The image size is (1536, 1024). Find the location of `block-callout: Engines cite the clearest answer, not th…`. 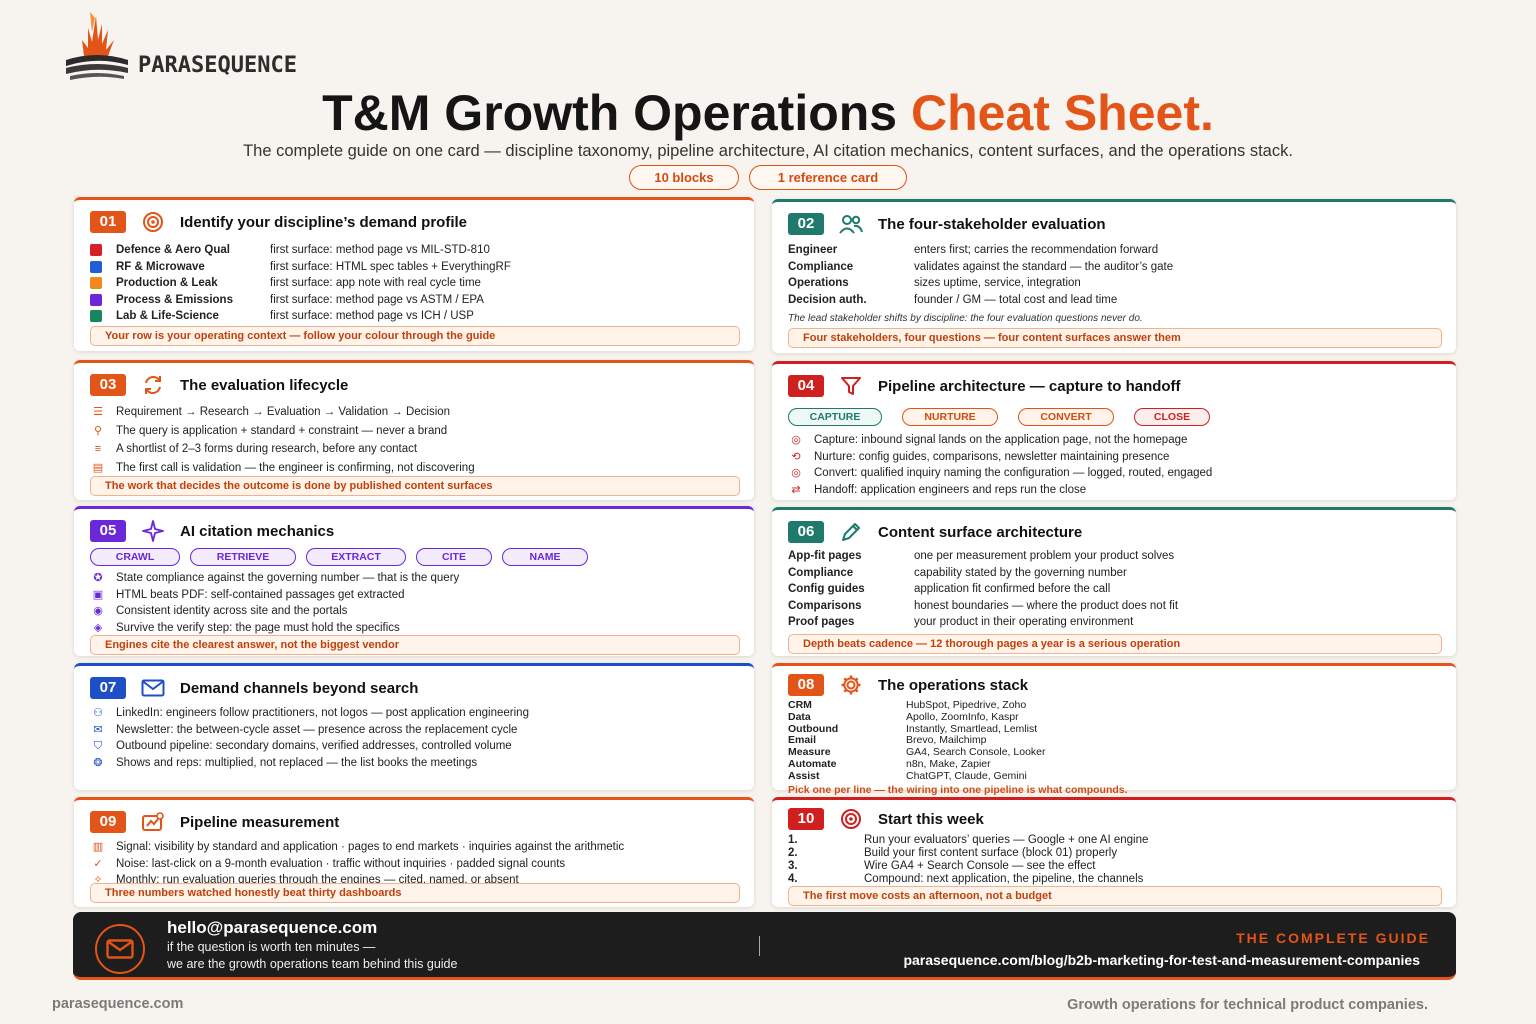

block-callout: Engines cite the clearest answer, not th… is located at coordinates (415, 645).